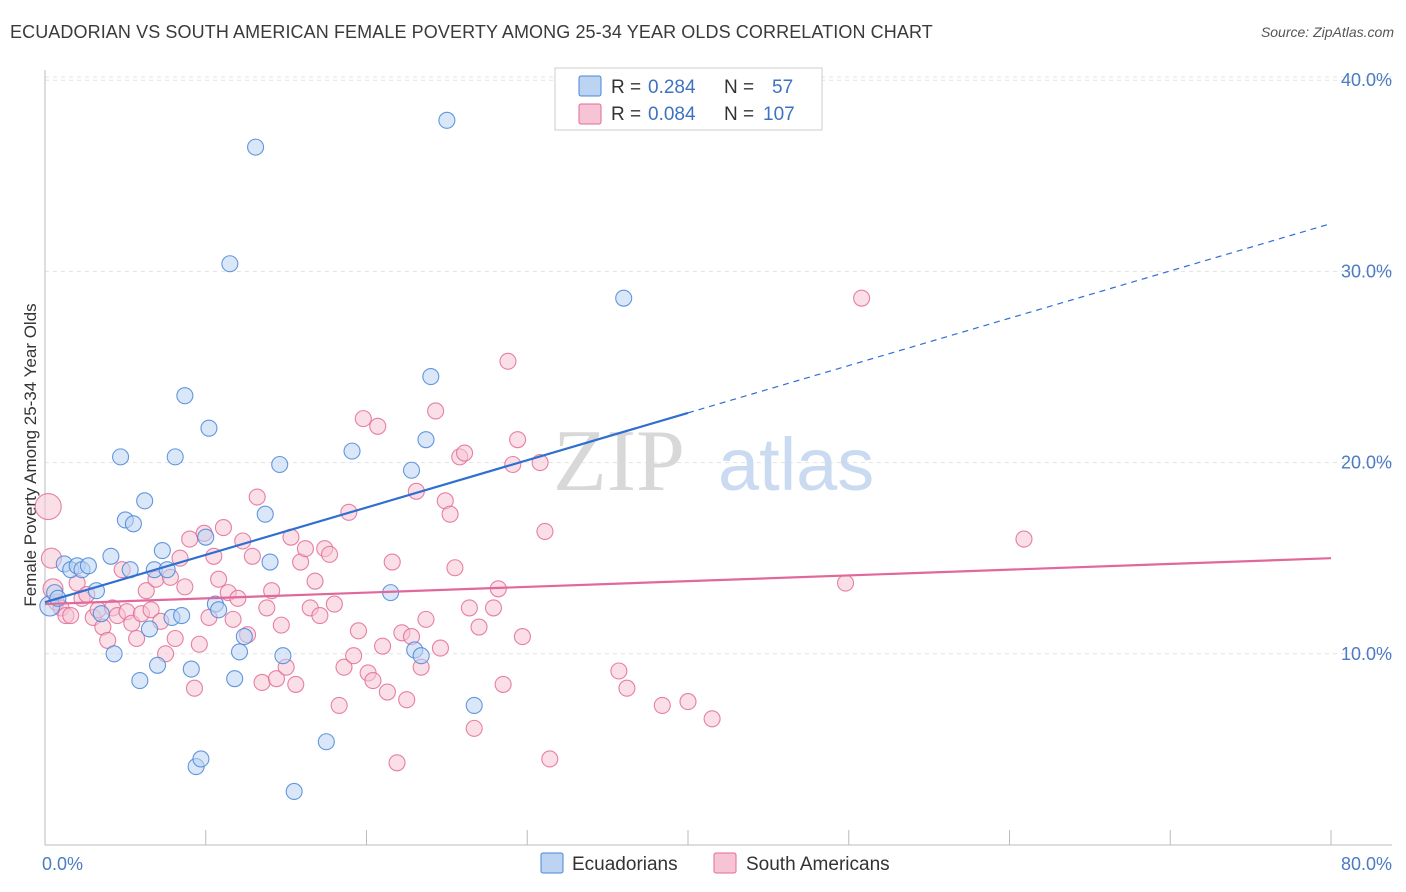 The height and width of the screenshot is (892, 1406). What do you see at coordinates (688, 99) in the screenshot?
I see `correlation-legend: R = 0.284 N = 57 R = 0.084 N = 107` at bounding box center [688, 99].